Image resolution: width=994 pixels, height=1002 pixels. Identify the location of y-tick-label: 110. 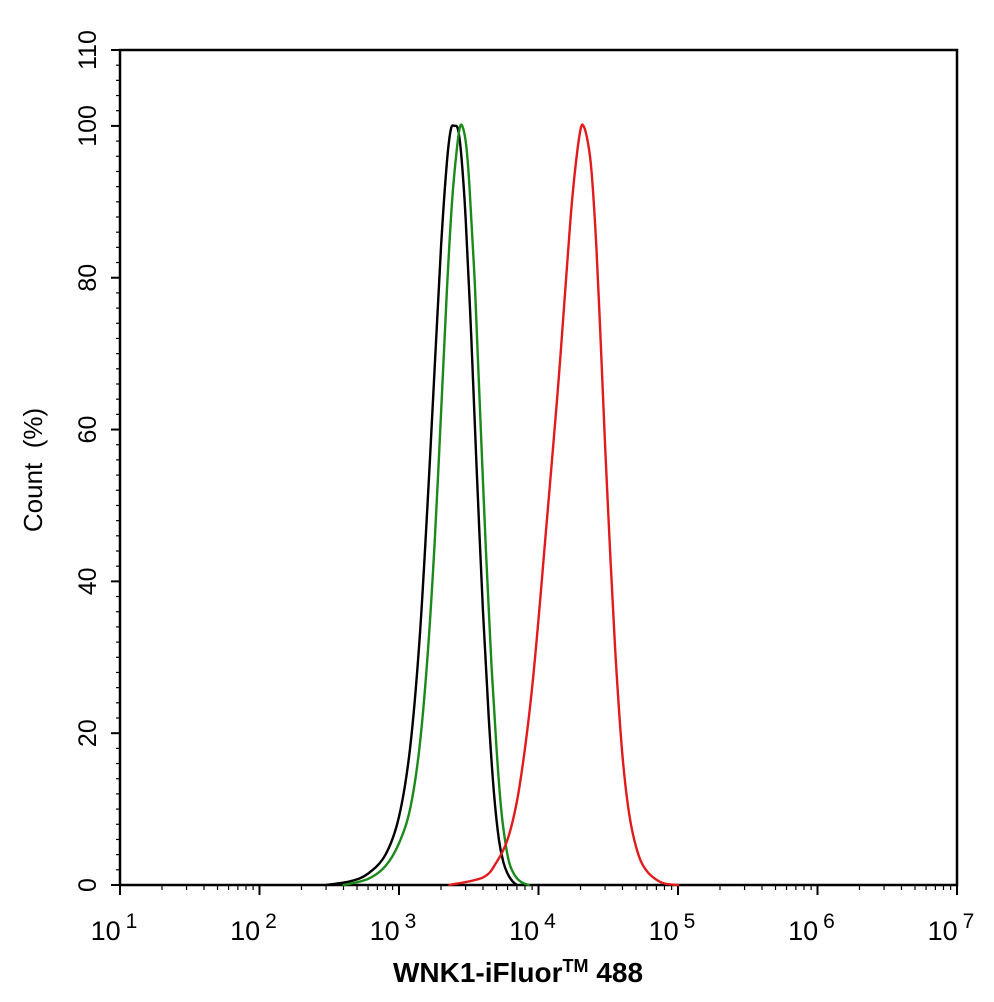
(88, 50).